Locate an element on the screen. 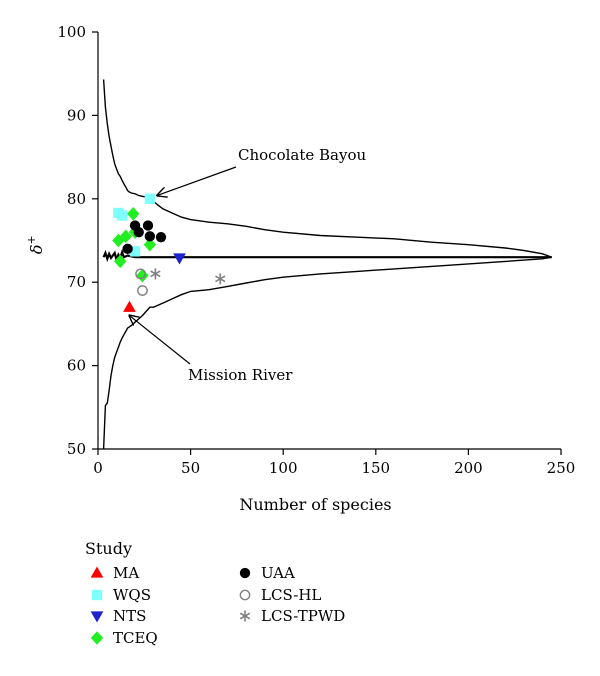 The width and height of the screenshot is (600, 676). y-tick-label: 70 is located at coordinates (76, 282).